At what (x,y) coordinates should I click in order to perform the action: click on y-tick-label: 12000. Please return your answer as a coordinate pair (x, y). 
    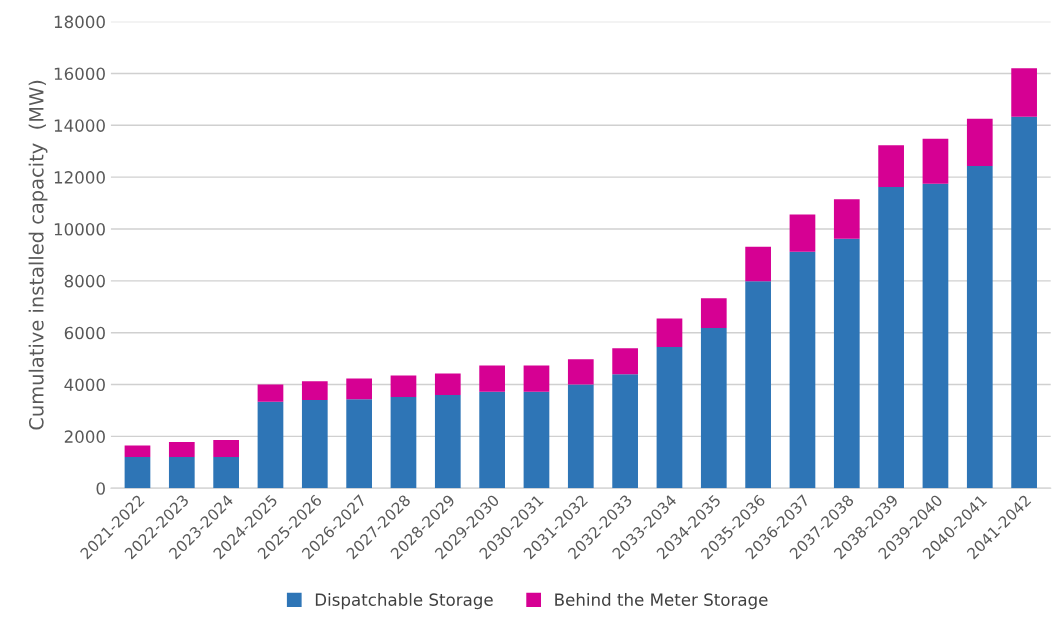
    Looking at the image, I should click on (79, 177).